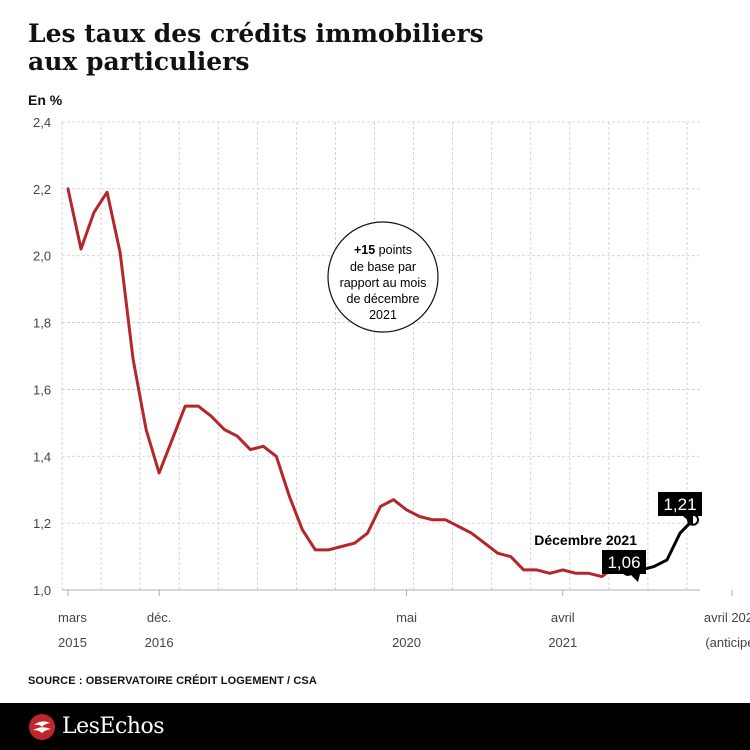 The height and width of the screenshot is (750, 750). What do you see at coordinates (375, 726) in the screenshot?
I see `footer-bar: LesEchos` at bounding box center [375, 726].